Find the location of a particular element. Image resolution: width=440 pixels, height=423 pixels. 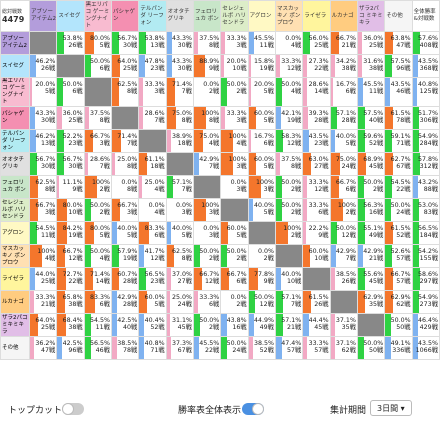

games: 28戦 is located at coordinates (130, 281).